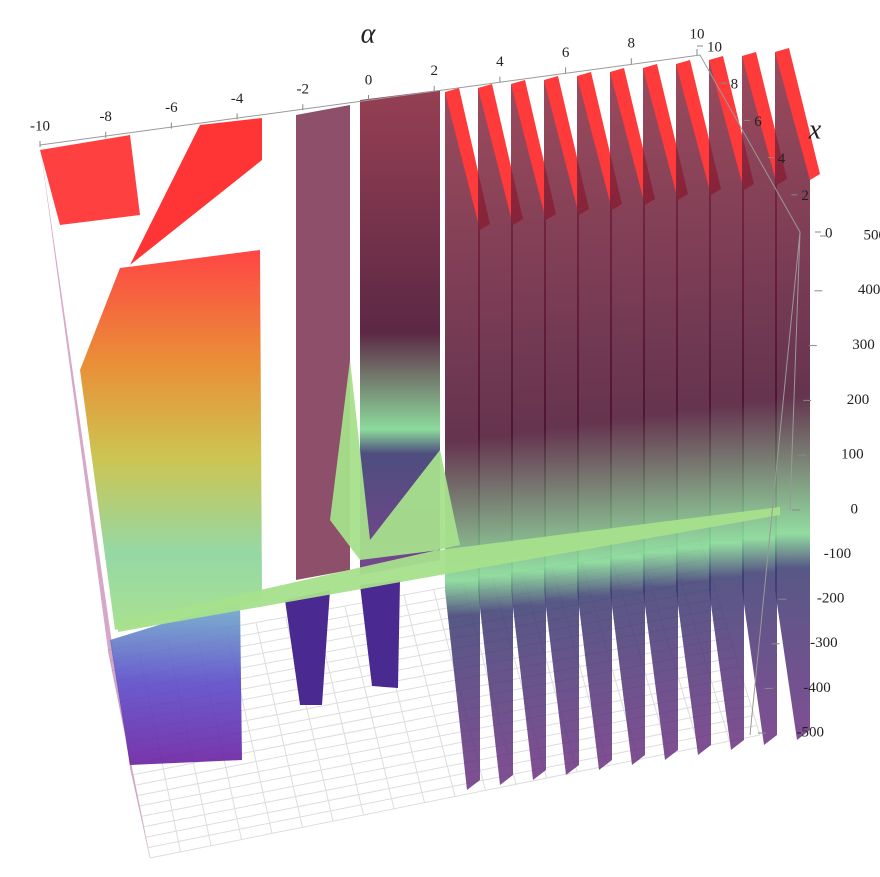 Image resolution: width=880 pixels, height=877 pixels. Describe the element at coordinates (434, 71) in the screenshot. I see `alpha-tick-label: 2` at that location.